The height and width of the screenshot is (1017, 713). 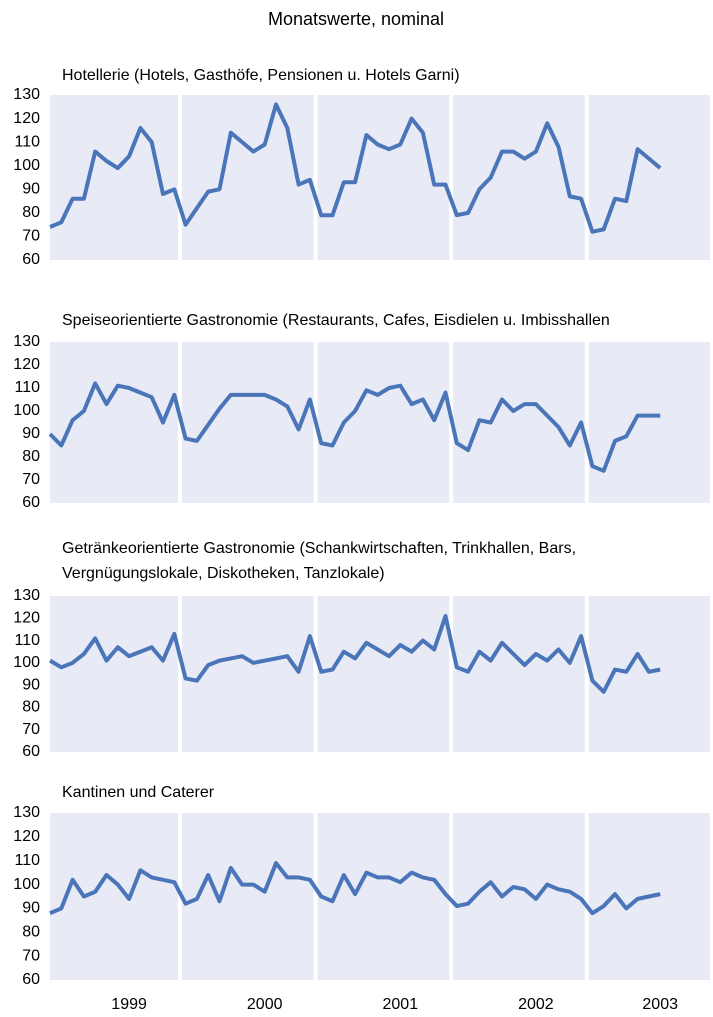 I want to click on page-title: Monatswerte, nominal, so click(x=356, y=19).